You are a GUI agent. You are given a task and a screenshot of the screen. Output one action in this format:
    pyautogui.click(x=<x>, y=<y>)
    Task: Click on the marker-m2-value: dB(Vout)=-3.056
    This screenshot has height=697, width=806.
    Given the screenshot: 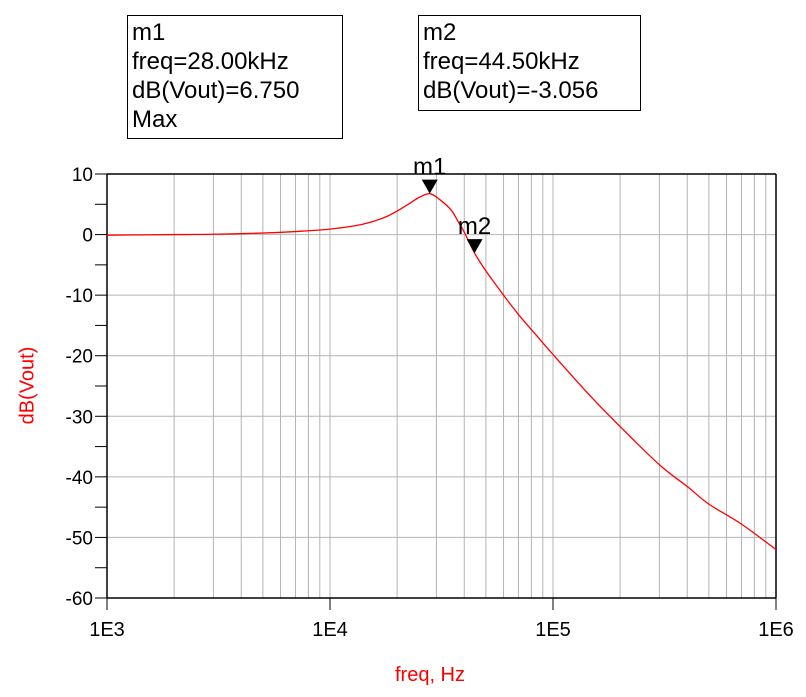 What is the action you would take?
    pyautogui.click(x=511, y=90)
    